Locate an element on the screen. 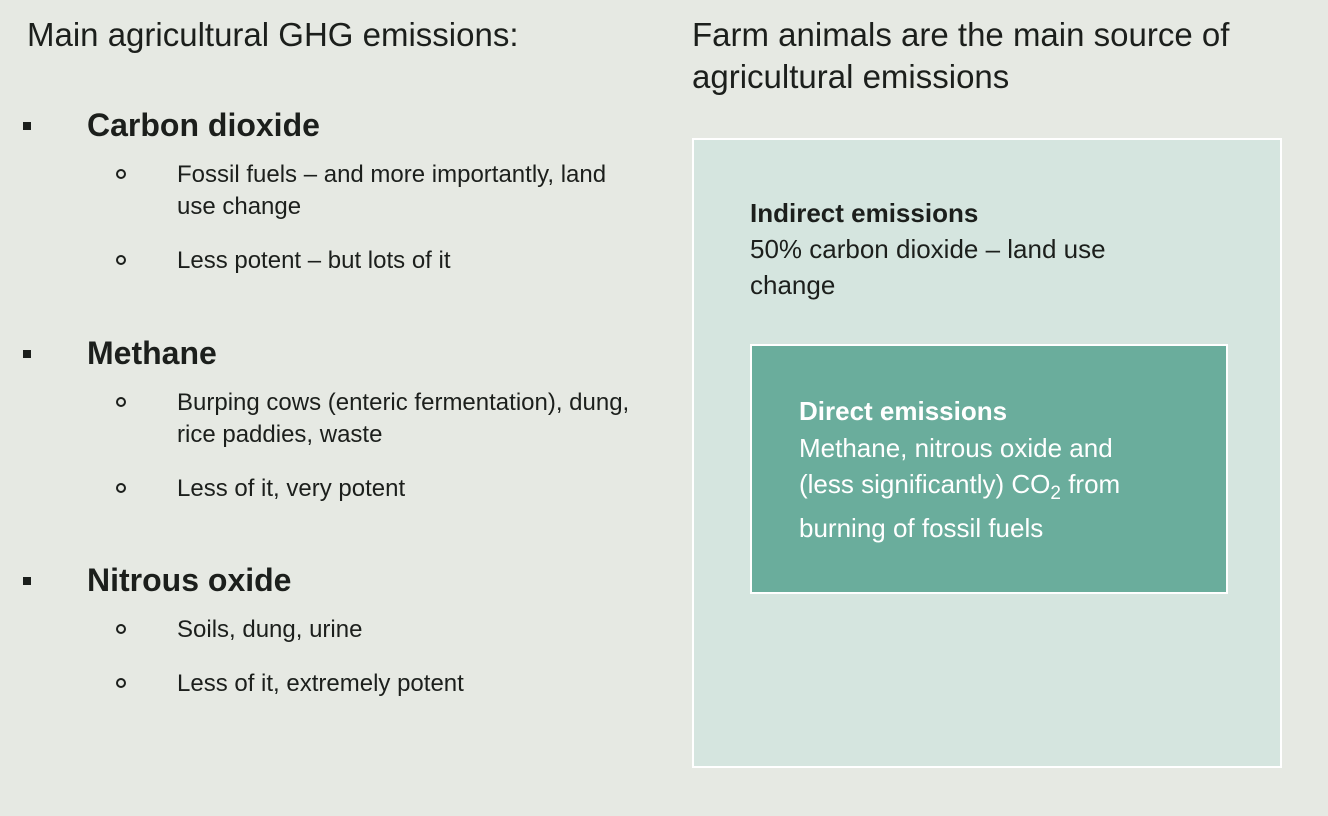 This screenshot has width=1328, height=816. list-item: Less of it, extremely potent is located at coordinates (330, 684).